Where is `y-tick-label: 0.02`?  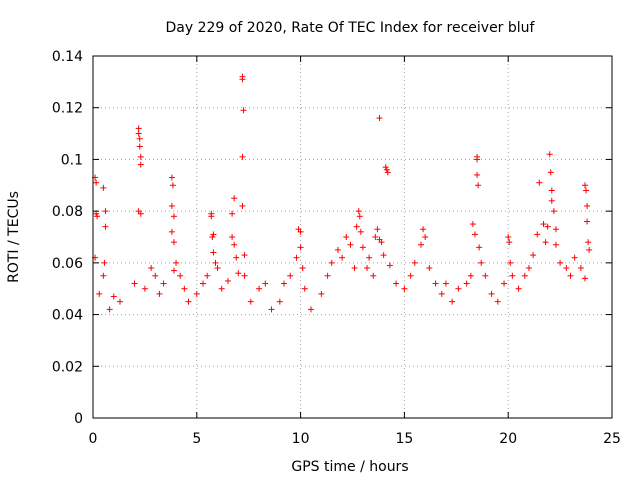 y-tick-label: 0.02 is located at coordinates (67, 367).